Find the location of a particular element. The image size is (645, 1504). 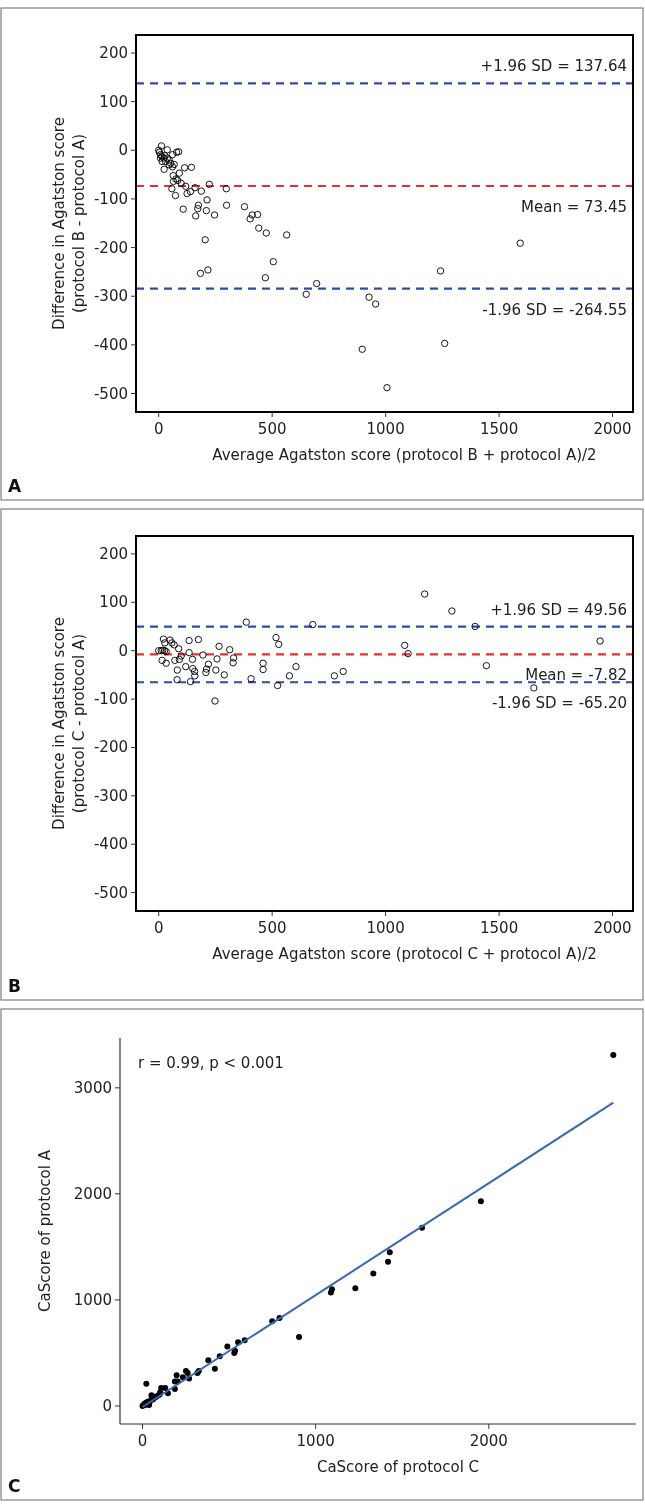

text: A is located at coordinates (15, 486).